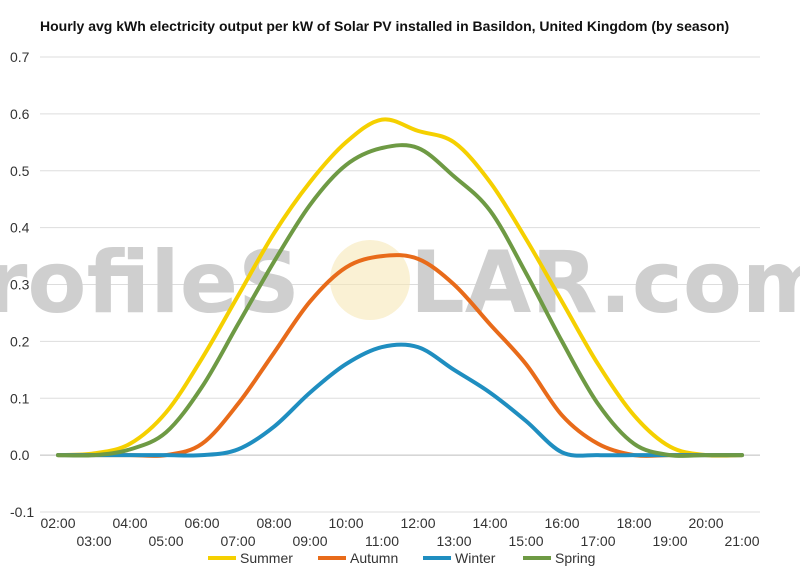 This screenshot has width=800, height=570. Describe the element at coordinates (401, 558) in the screenshot. I see `legend: Summer Autumn Winter Spring` at that location.